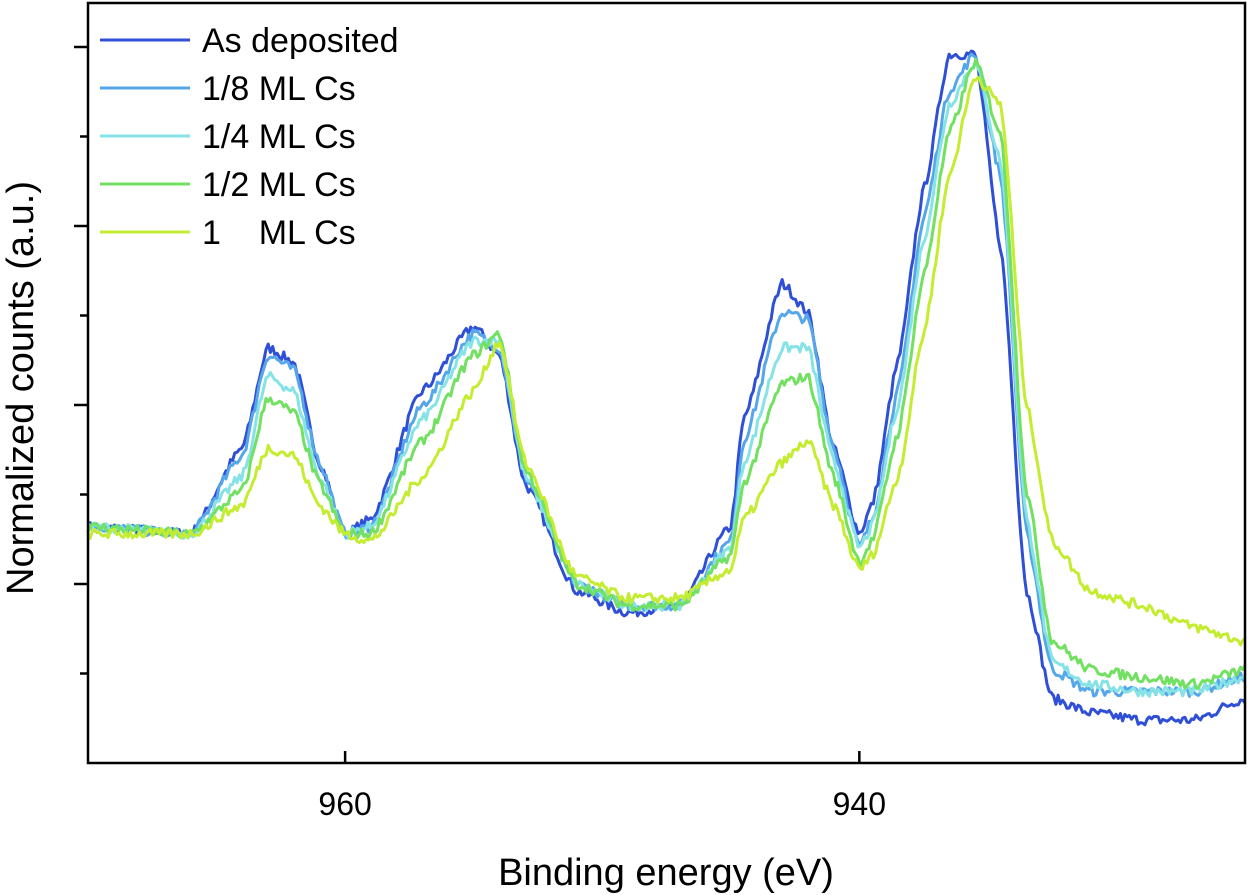  Describe the element at coordinates (300, 41) in the screenshot. I see `legend-label-1: As deposited` at that location.